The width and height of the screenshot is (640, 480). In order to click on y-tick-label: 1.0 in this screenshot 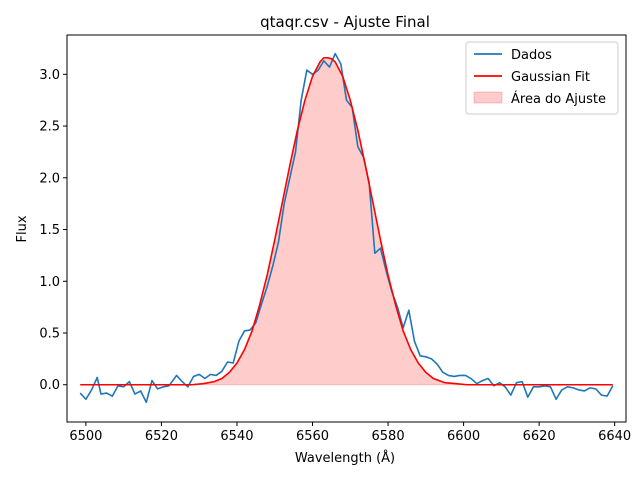, I will do `click(49, 282)`.